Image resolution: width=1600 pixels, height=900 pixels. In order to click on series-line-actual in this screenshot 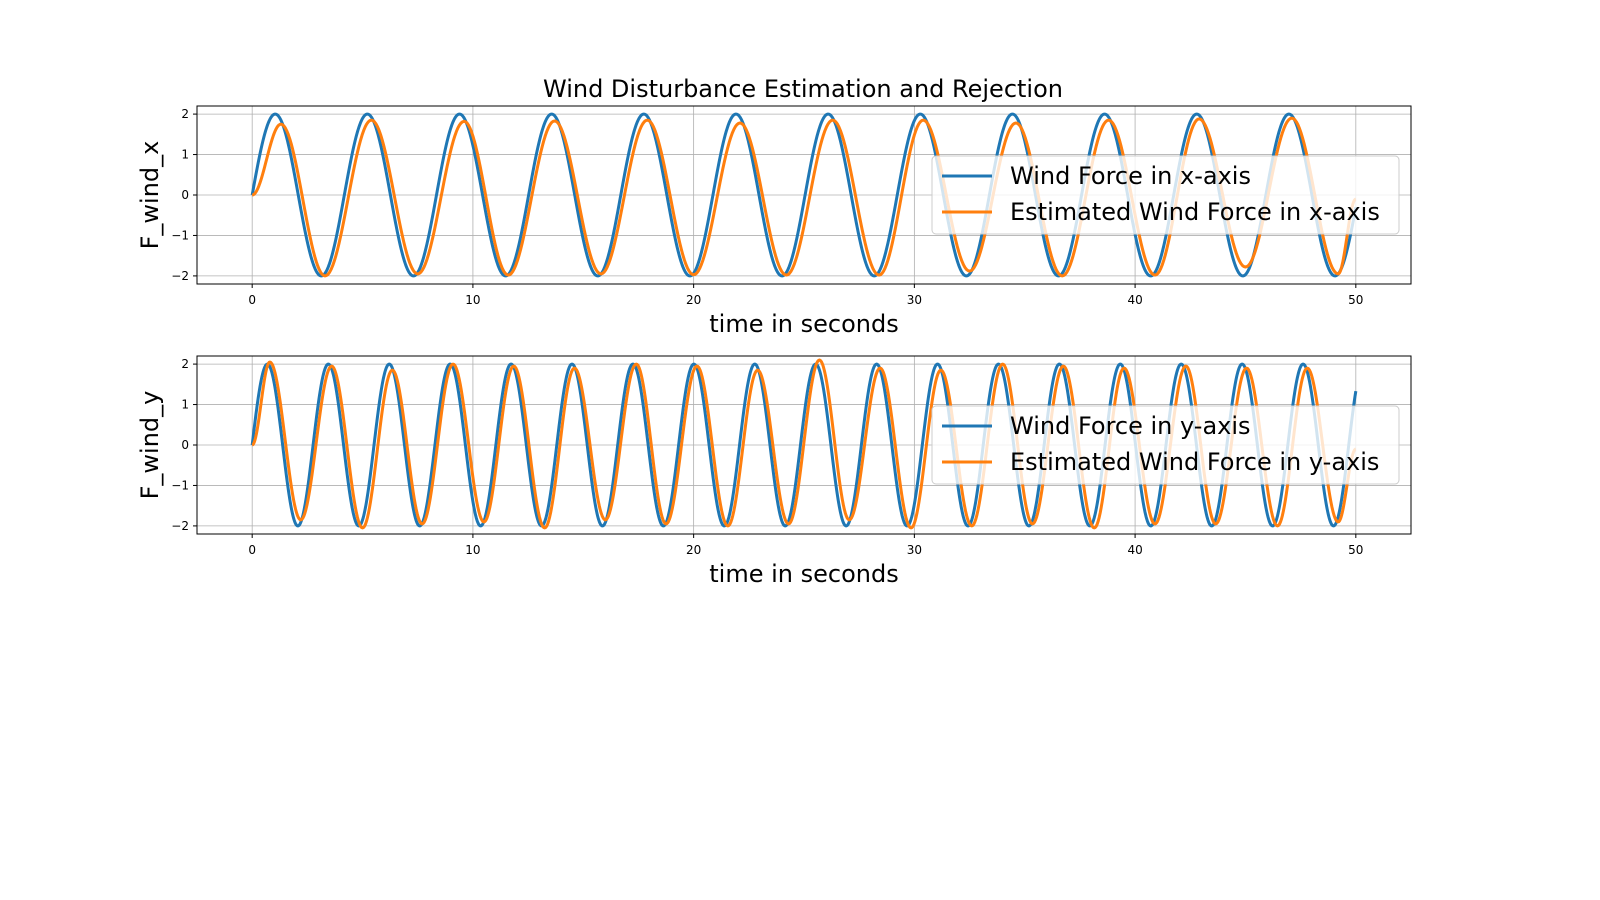, I will do `click(804, 445)`.